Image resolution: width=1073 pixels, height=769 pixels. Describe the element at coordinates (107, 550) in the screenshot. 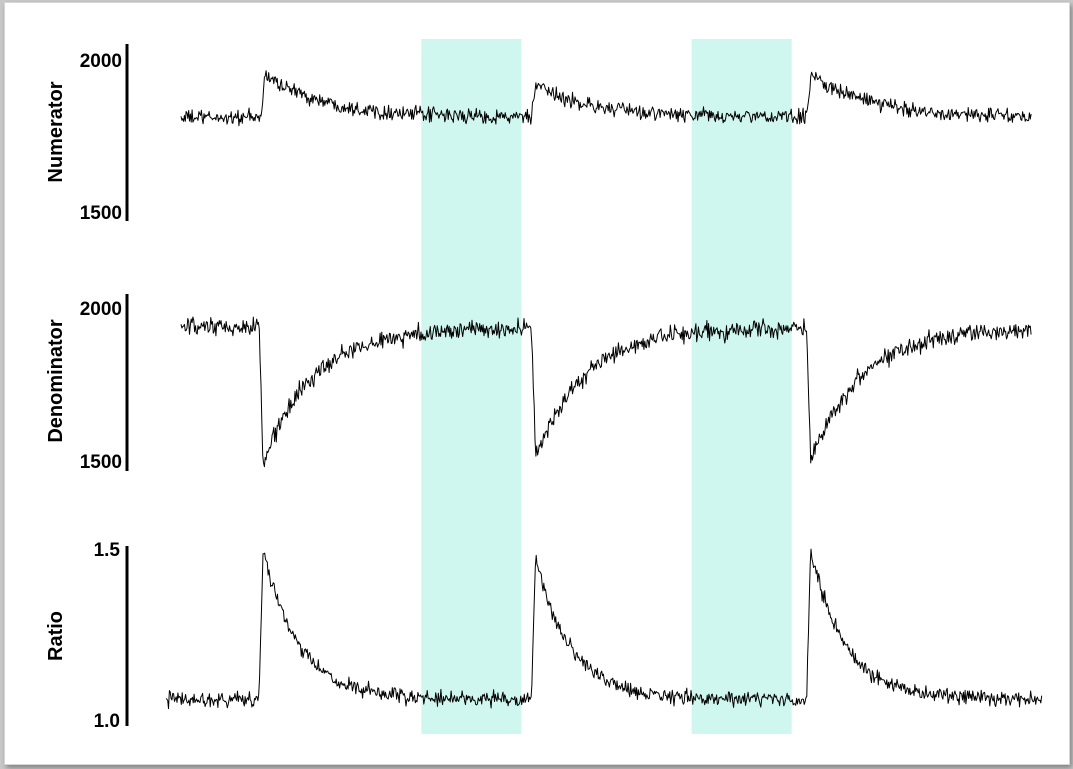

I see `ratio-tick-top: 1.5` at that location.